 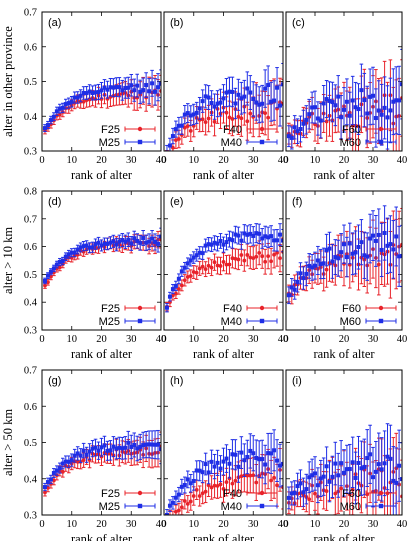 I want to click on x-tick-label: 10, so click(x=315, y=524).